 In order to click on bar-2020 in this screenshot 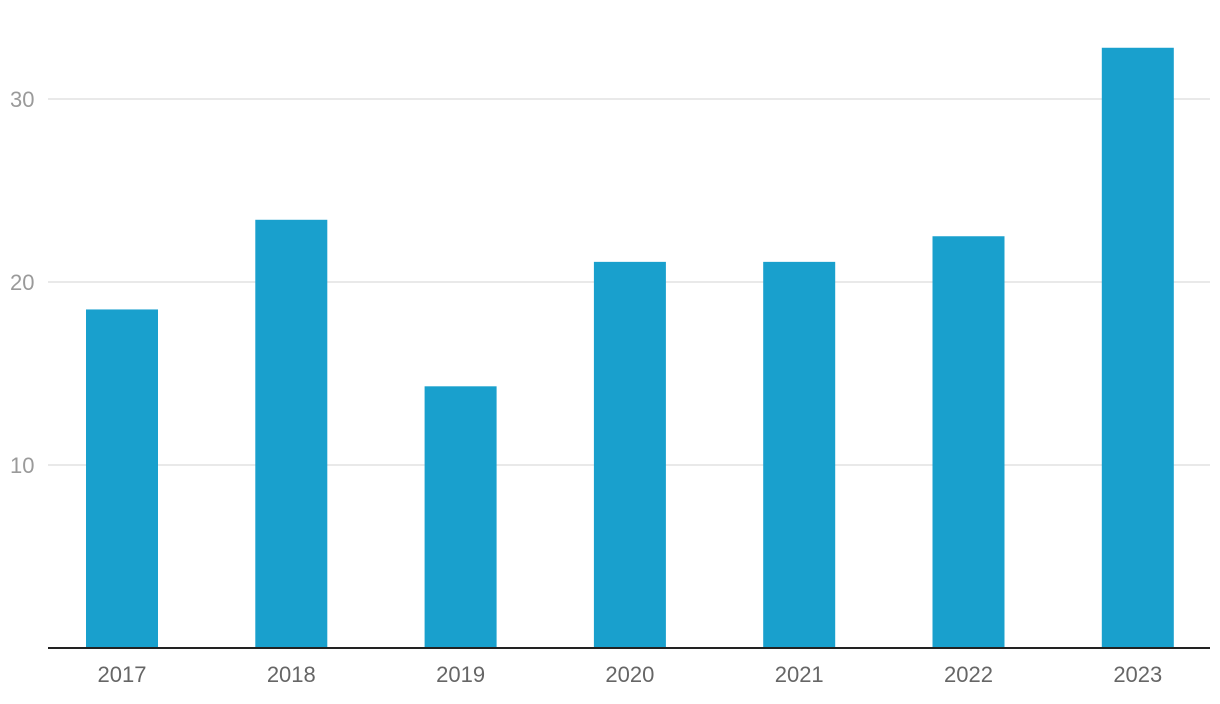, I will do `click(629, 454)`.